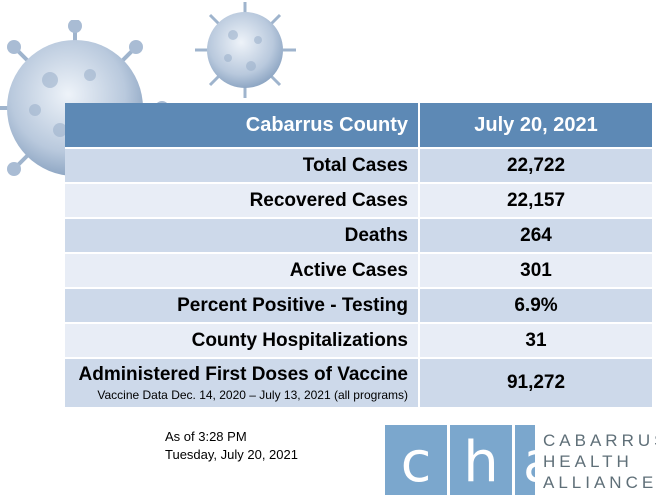 This screenshot has width=656, height=500. What do you see at coordinates (599, 440) in the screenshot?
I see `logo-name-line: CABARRUS` at bounding box center [599, 440].